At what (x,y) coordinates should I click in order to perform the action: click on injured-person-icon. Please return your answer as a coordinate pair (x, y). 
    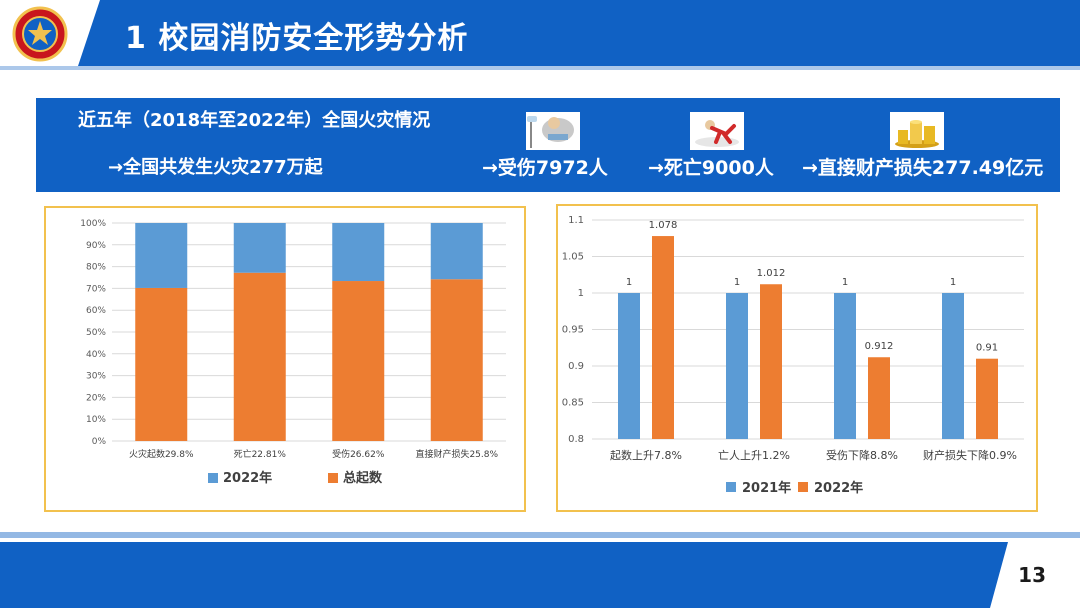
    Looking at the image, I should click on (553, 131).